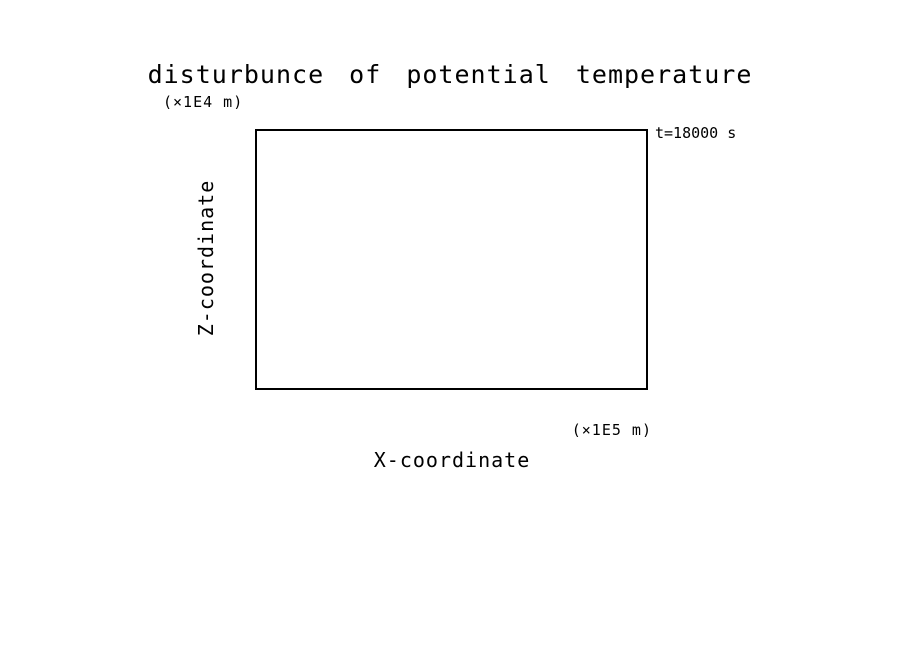  What do you see at coordinates (203, 102) in the screenshot?
I see `z-axis-unit-label: (×1E4 m)` at bounding box center [203, 102].